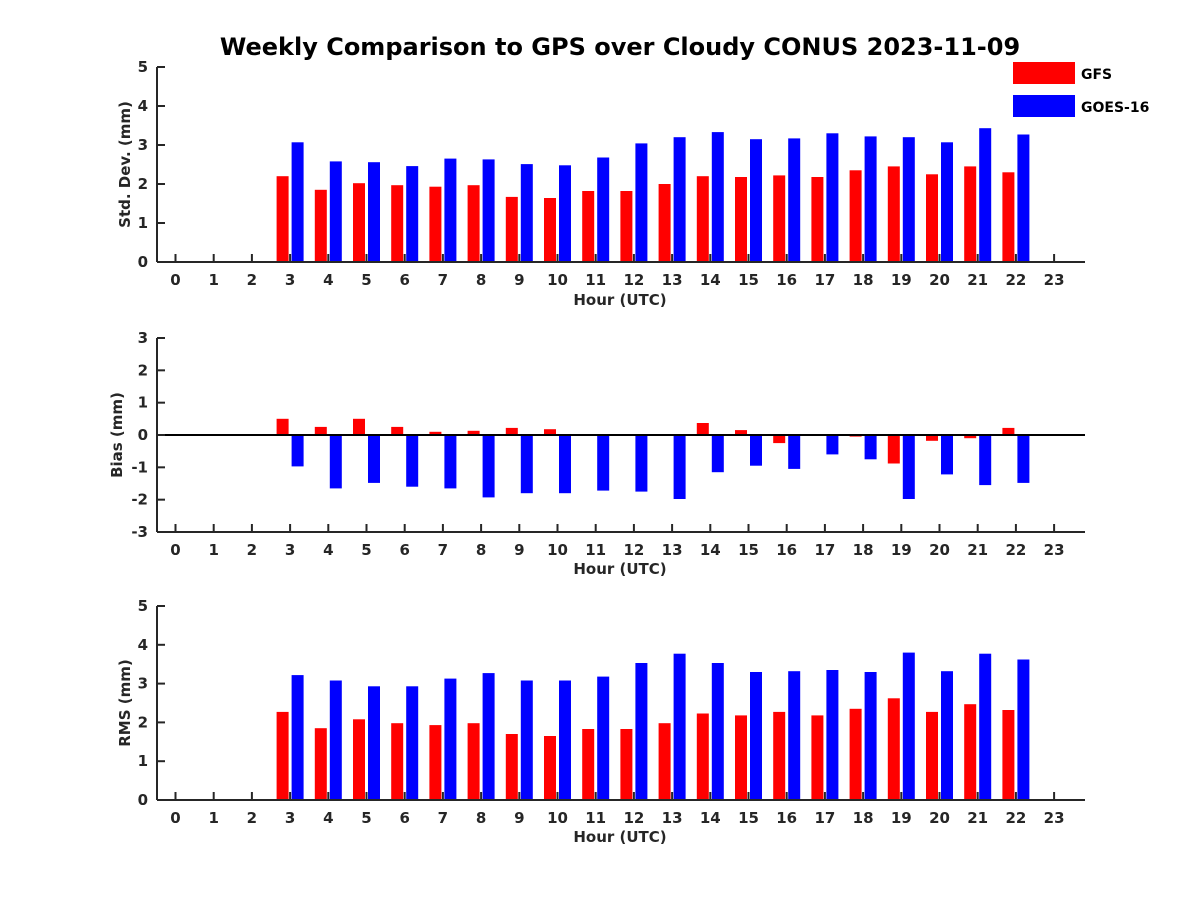 The image size is (1200, 900). I want to click on x-tick-label: 2, so click(252, 818).